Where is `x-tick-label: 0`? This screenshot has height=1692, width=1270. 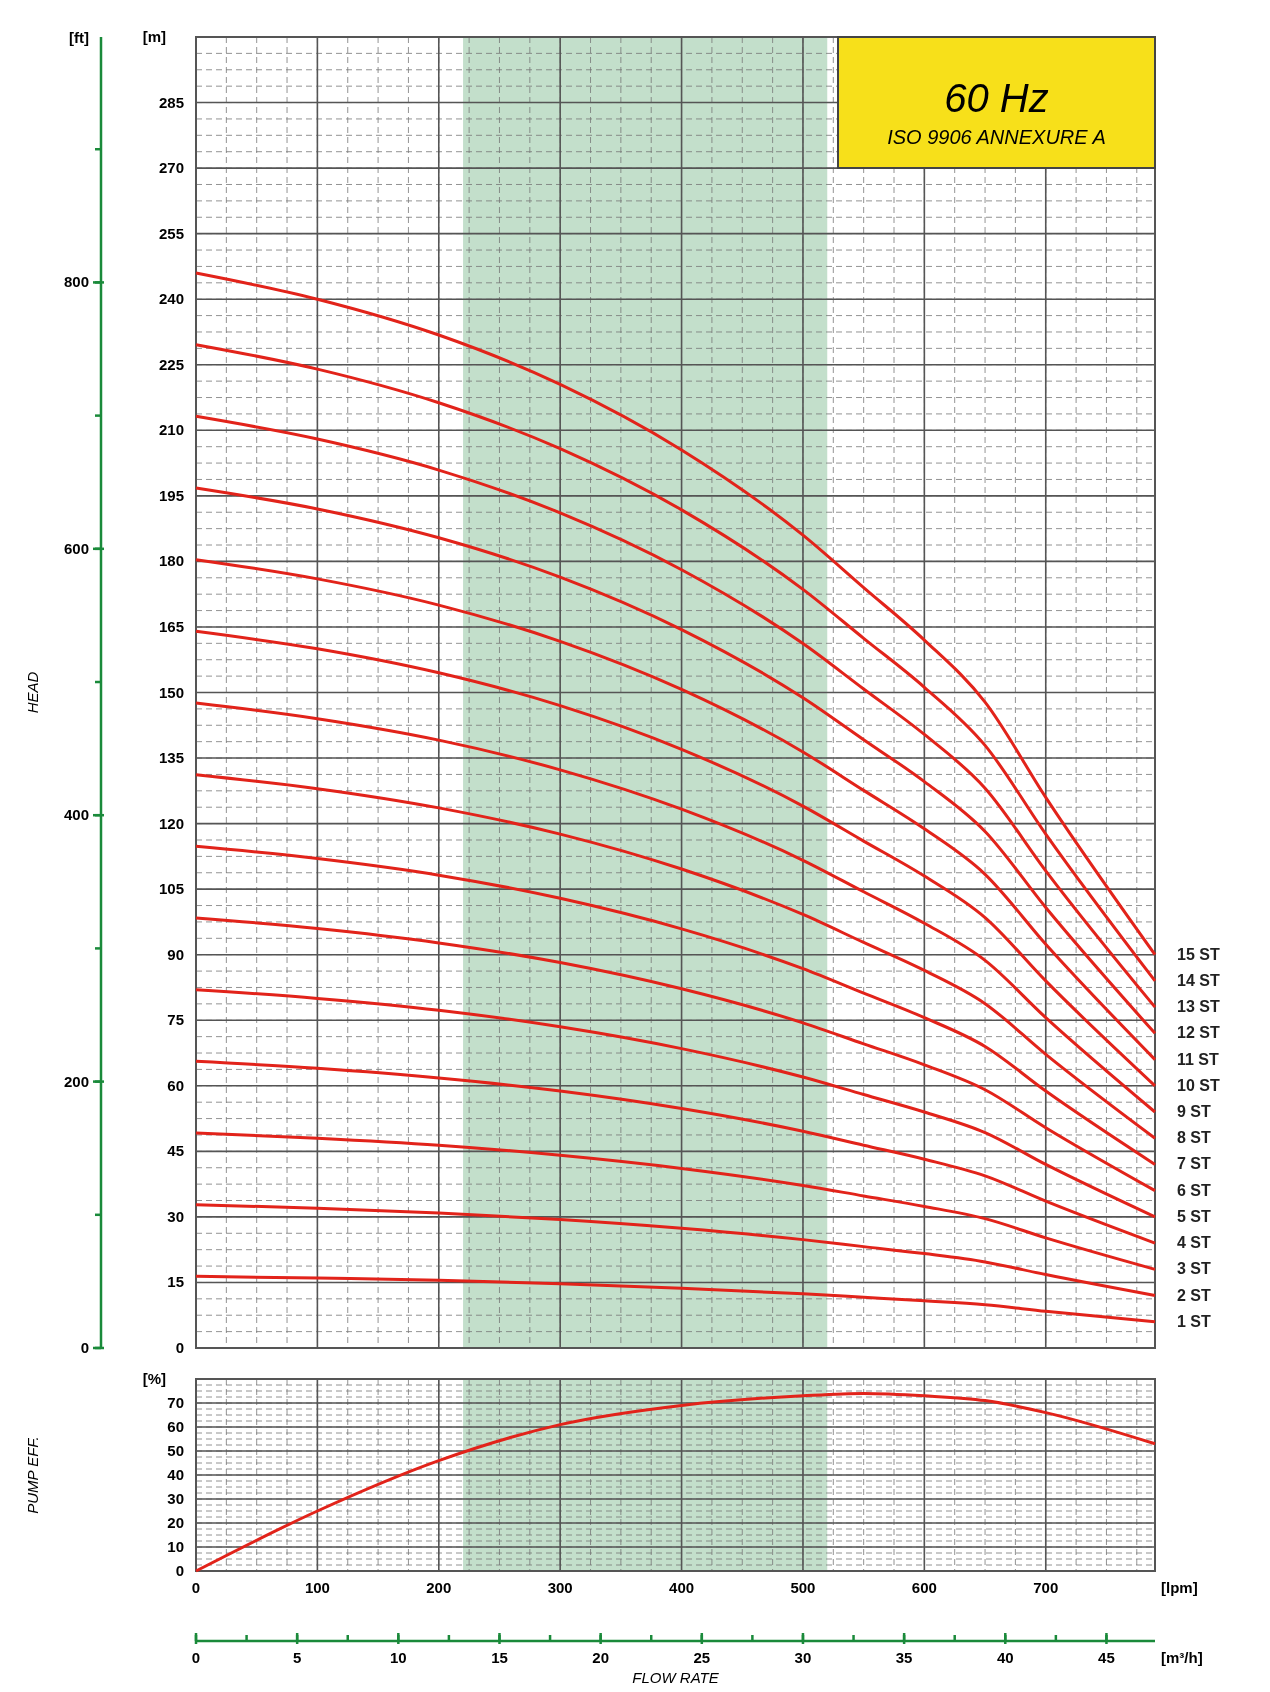
x-tick-label: 0 is located at coordinates (196, 1587).